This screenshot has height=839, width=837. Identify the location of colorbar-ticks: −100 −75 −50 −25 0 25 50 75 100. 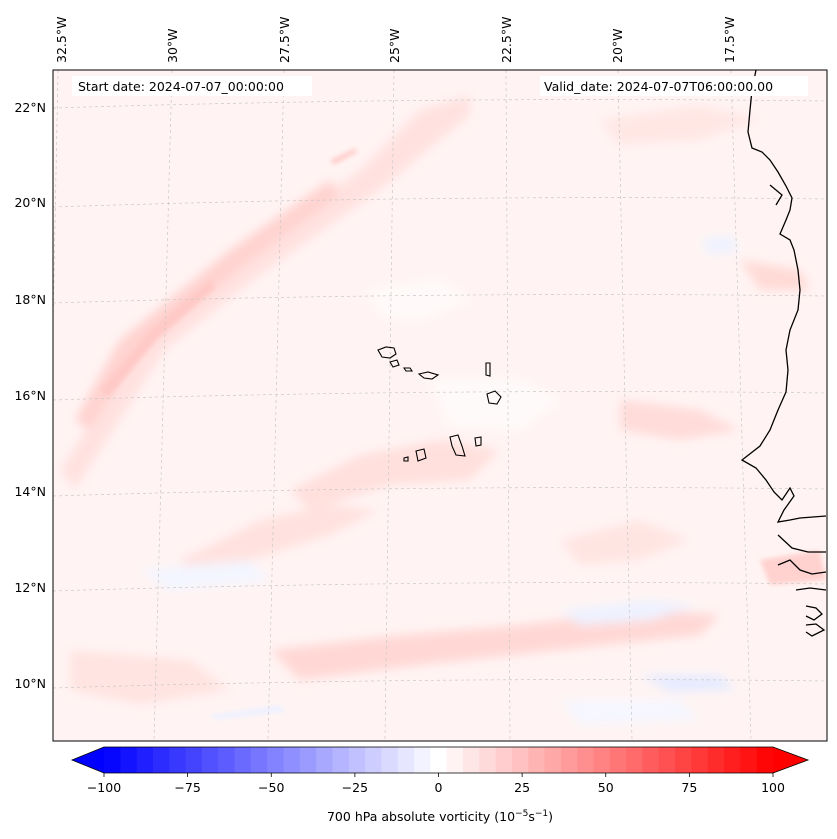
(436, 784).